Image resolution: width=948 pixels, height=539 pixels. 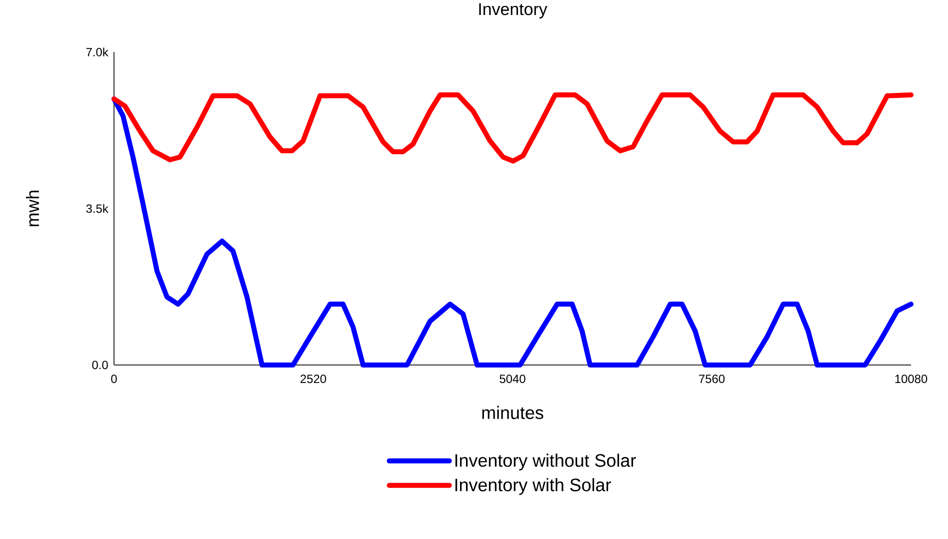 What do you see at coordinates (513, 10) in the screenshot?
I see `chart-title: Inventory` at bounding box center [513, 10].